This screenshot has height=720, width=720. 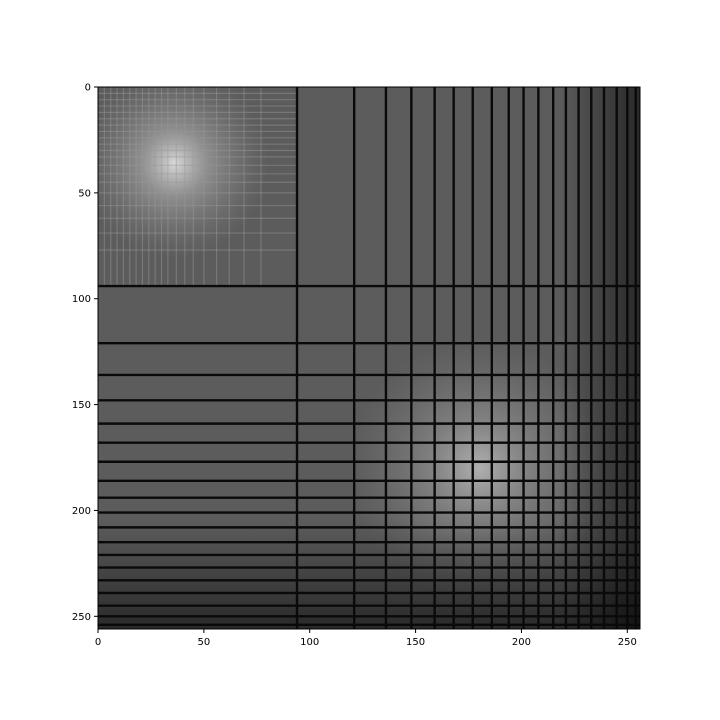 I want to click on x-tick-label: 100, so click(x=309, y=642).